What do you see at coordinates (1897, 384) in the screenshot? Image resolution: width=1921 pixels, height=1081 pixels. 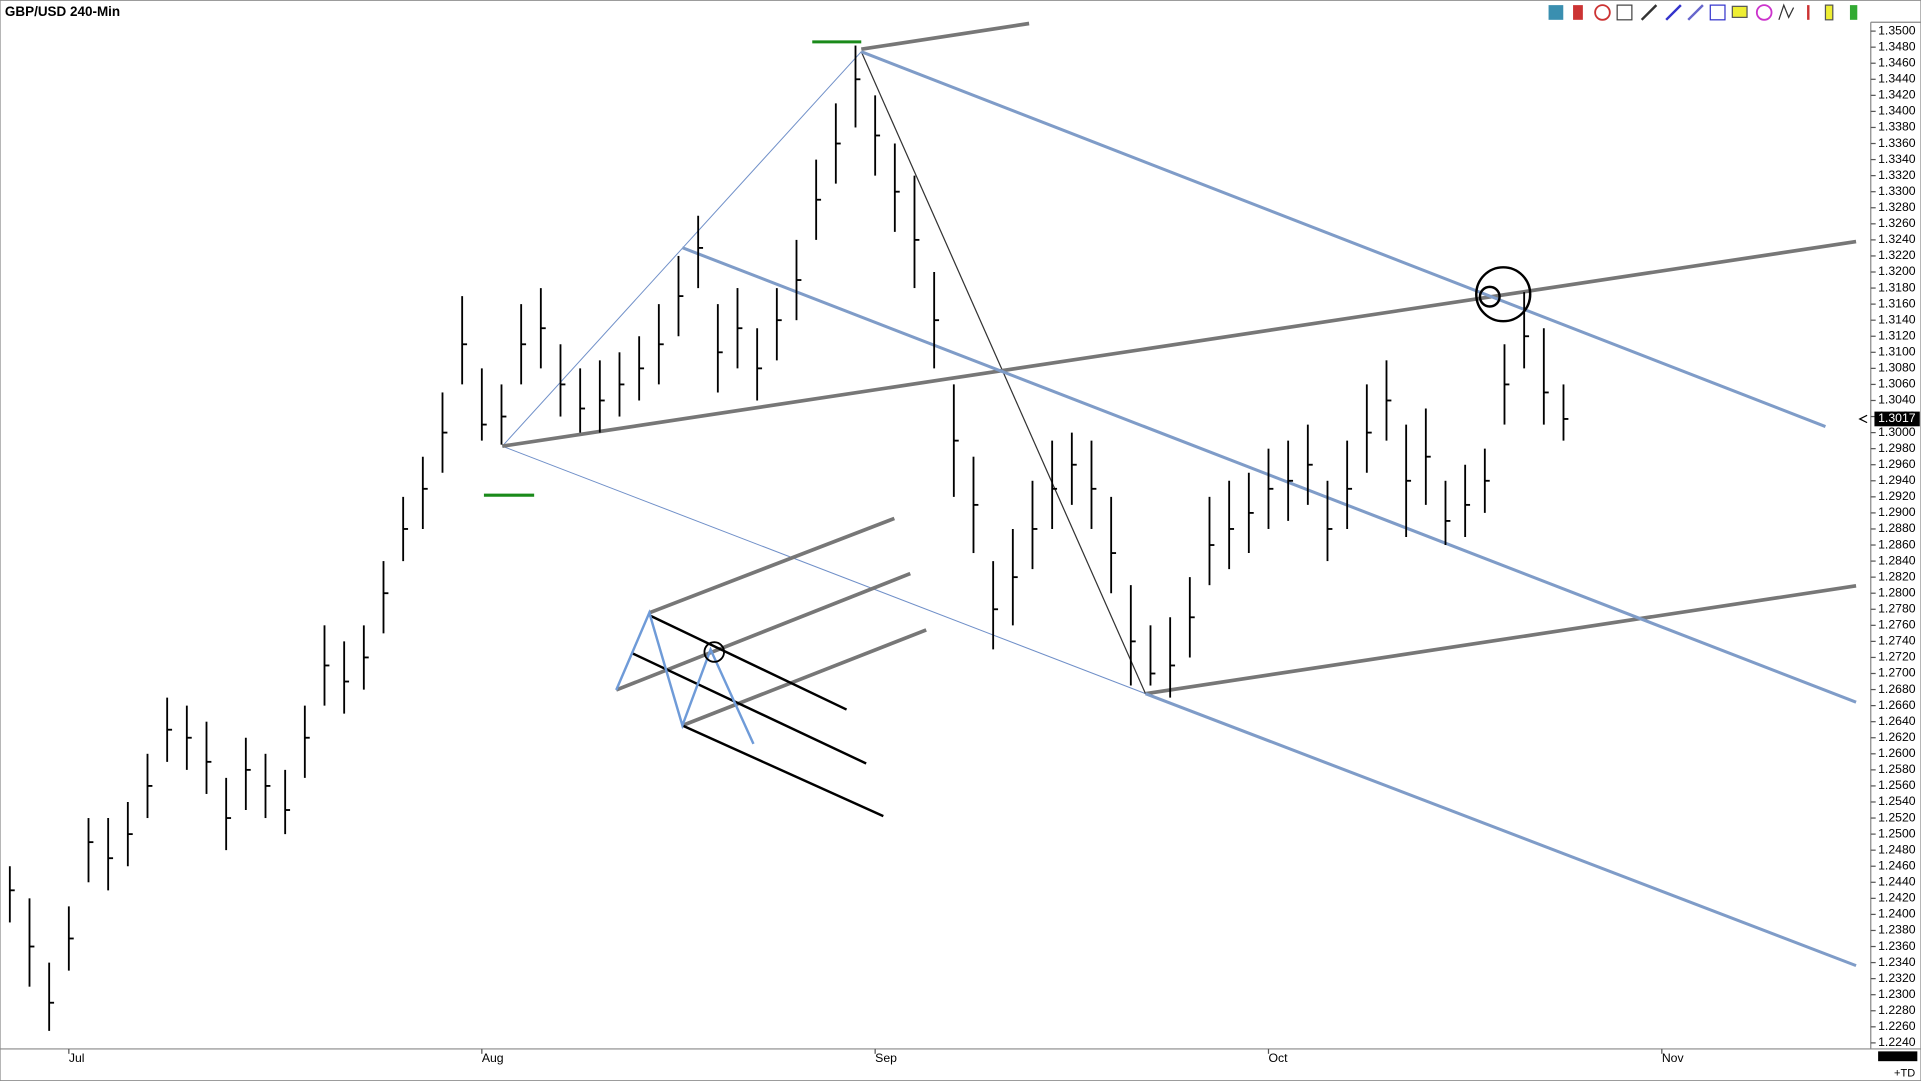 I see `y-tick-label: 1.3060` at bounding box center [1897, 384].